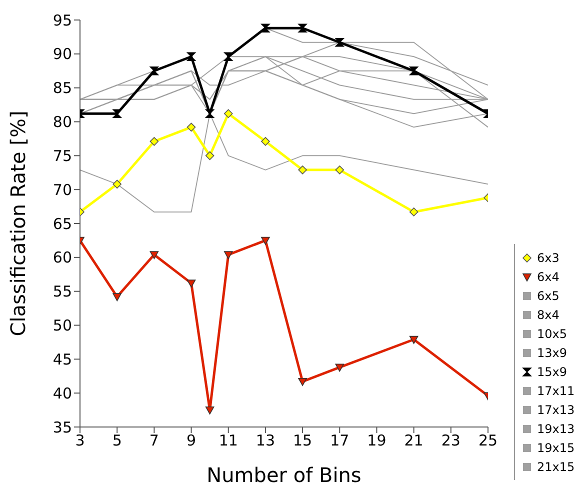  Describe the element at coordinates (284, 475) in the screenshot. I see `x-axis-title: Number of Bins` at that location.